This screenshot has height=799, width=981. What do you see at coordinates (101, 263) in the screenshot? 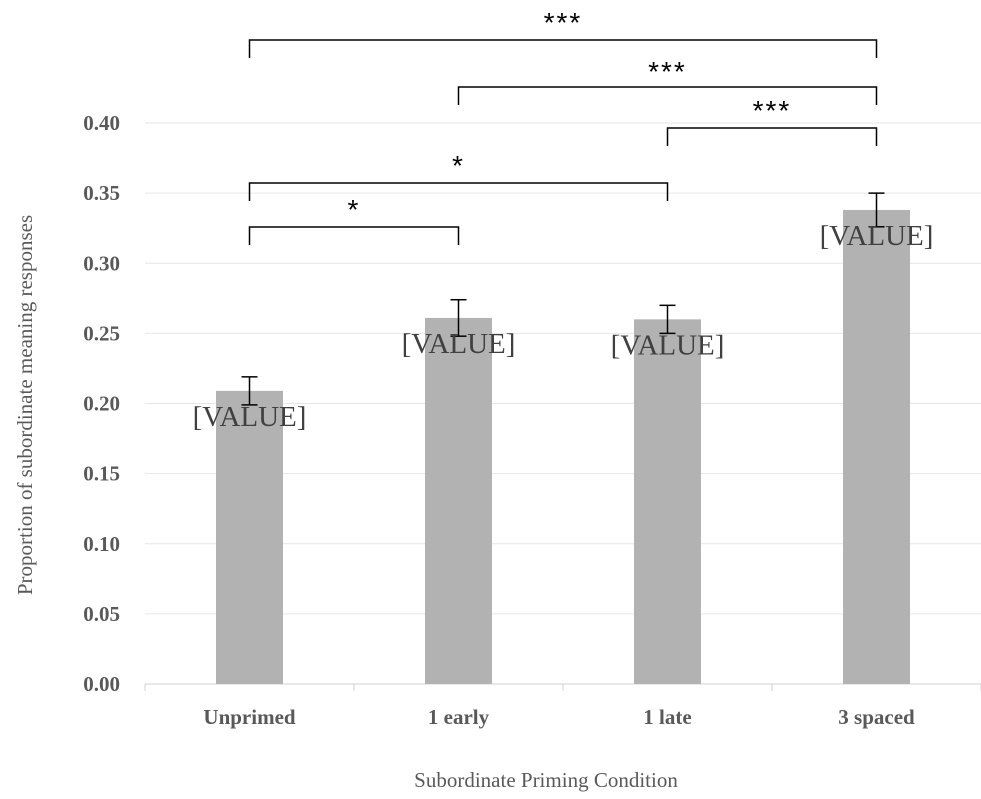
I see `y-tick-label: 0.30` at bounding box center [101, 263].